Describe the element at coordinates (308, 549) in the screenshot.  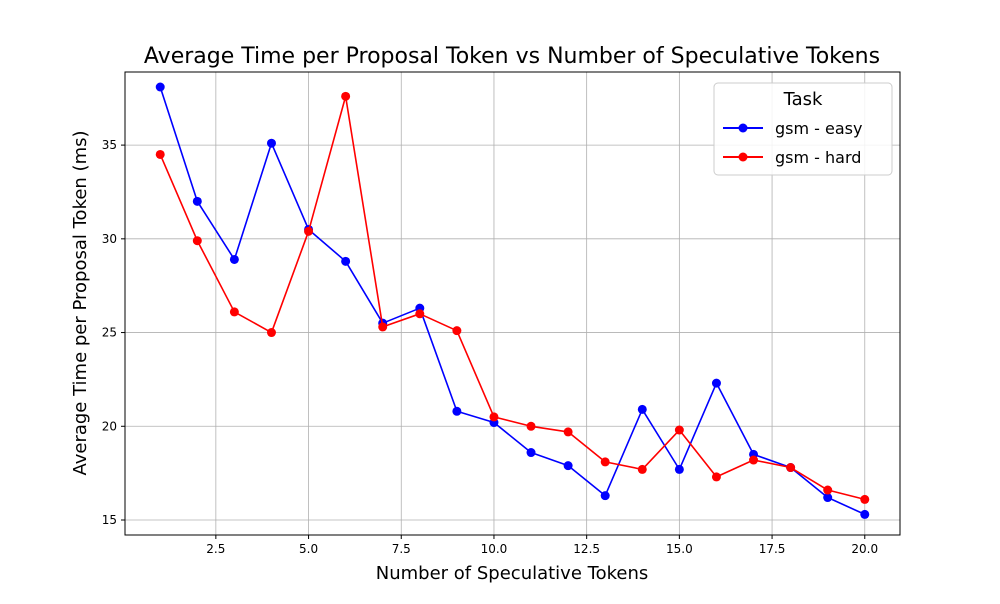
I see `x-tick-label: 5.0` at that location.